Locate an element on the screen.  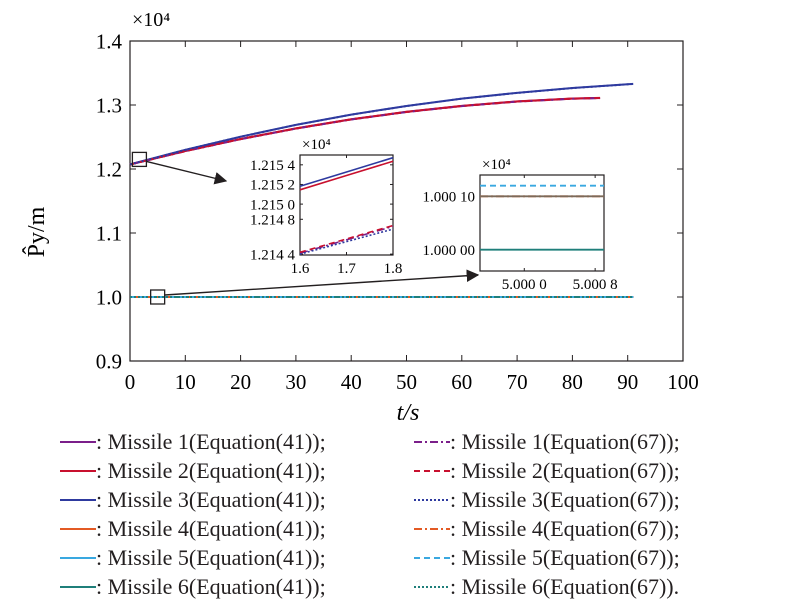
legend-item: : Missile 4(Equation(41)); is located at coordinates (193, 529).